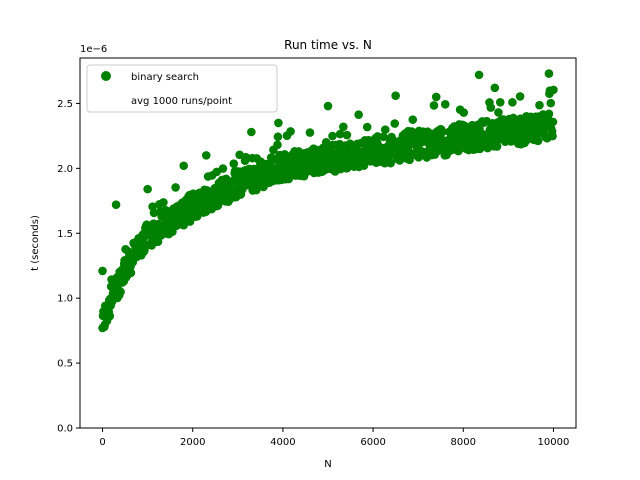  Describe the element at coordinates (65, 429) in the screenshot. I see `y-tick-label: 0.0` at that location.